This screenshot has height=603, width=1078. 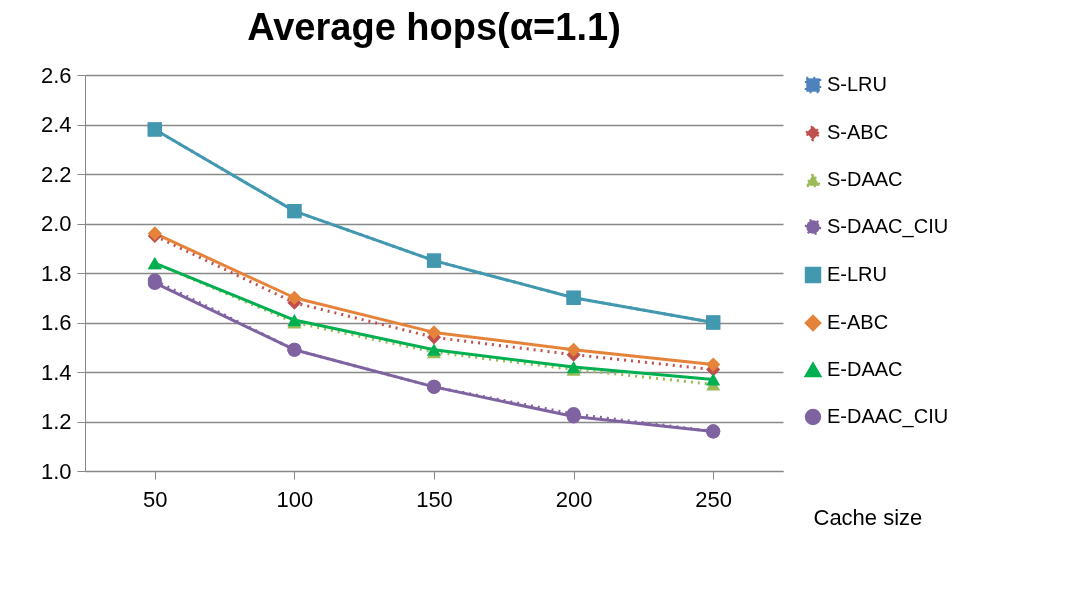 I want to click on x-tick-label: 200, so click(x=574, y=499).